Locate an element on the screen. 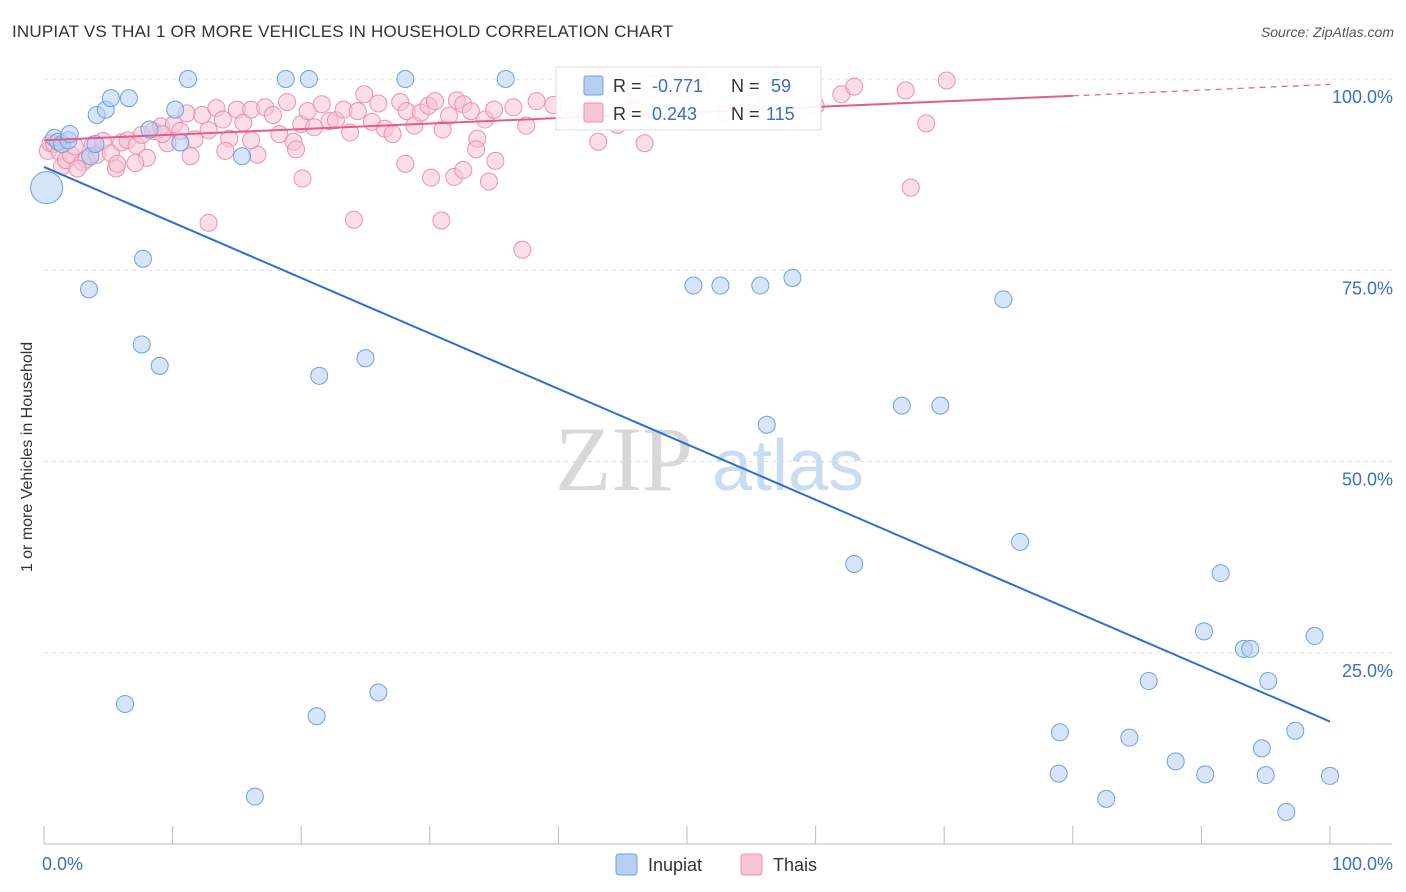 The height and width of the screenshot is (892, 1406). y-tick-label: 75.0% is located at coordinates (1367, 288).